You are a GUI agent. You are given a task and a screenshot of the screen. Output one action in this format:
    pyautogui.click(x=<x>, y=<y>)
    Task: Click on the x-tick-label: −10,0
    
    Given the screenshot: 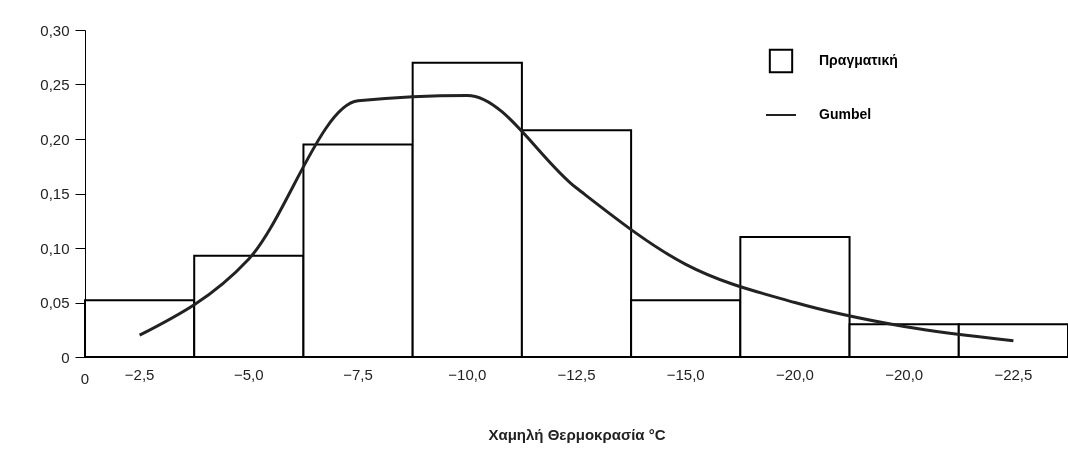 What is the action you would take?
    pyautogui.click(x=467, y=374)
    